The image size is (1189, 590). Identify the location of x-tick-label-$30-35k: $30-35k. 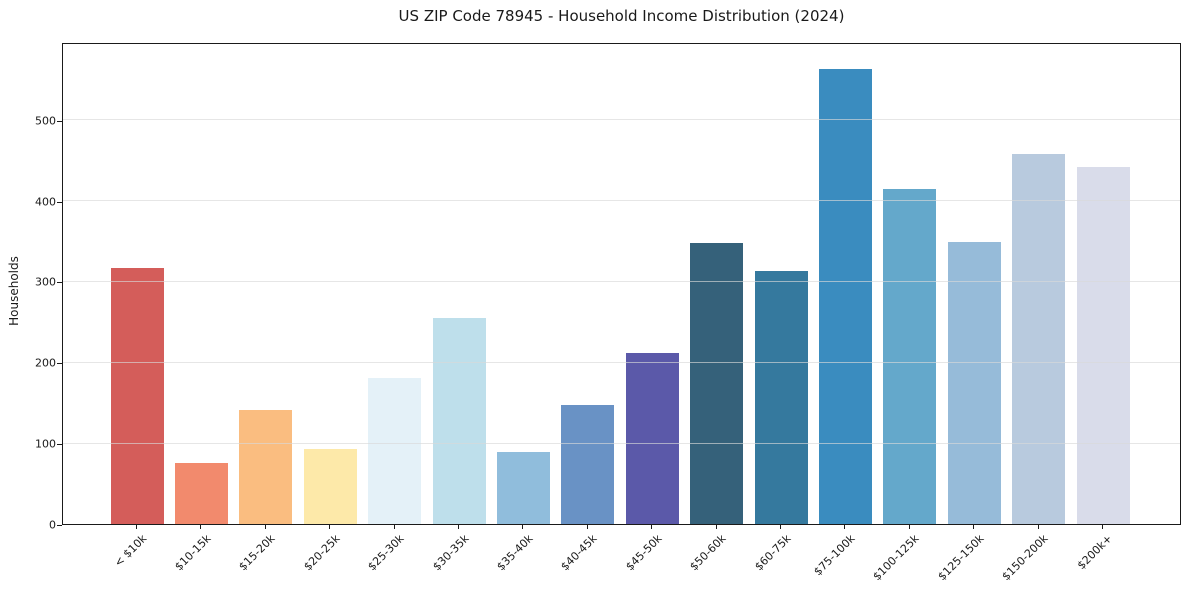
(450, 553).